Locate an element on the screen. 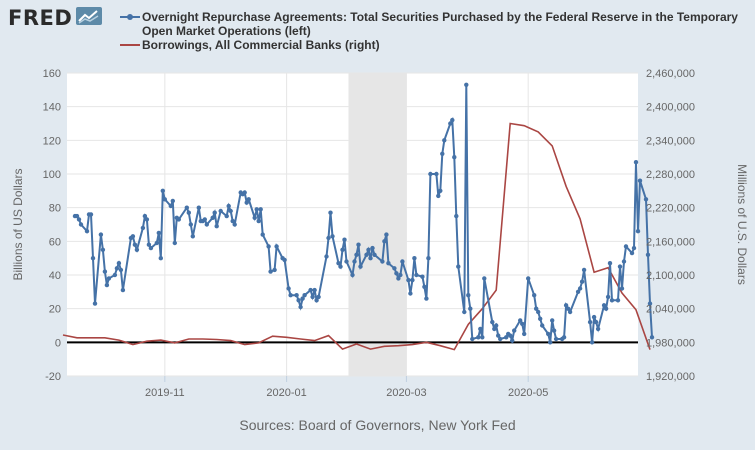  left-tick-label: 100 is located at coordinates (52, 175).